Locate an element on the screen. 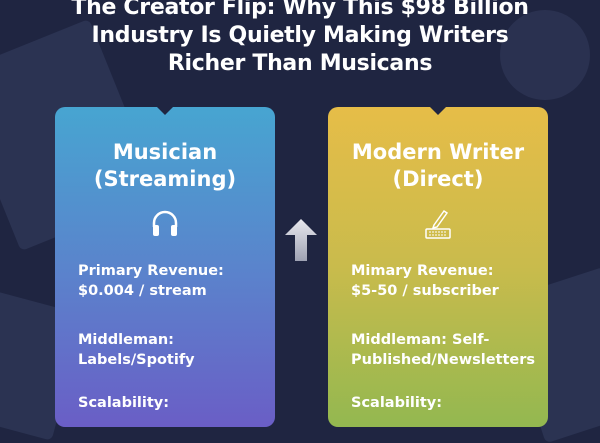 This screenshot has width=600, height=443. middleman-field: Middleman: Labels/Spotify is located at coordinates (136, 350).